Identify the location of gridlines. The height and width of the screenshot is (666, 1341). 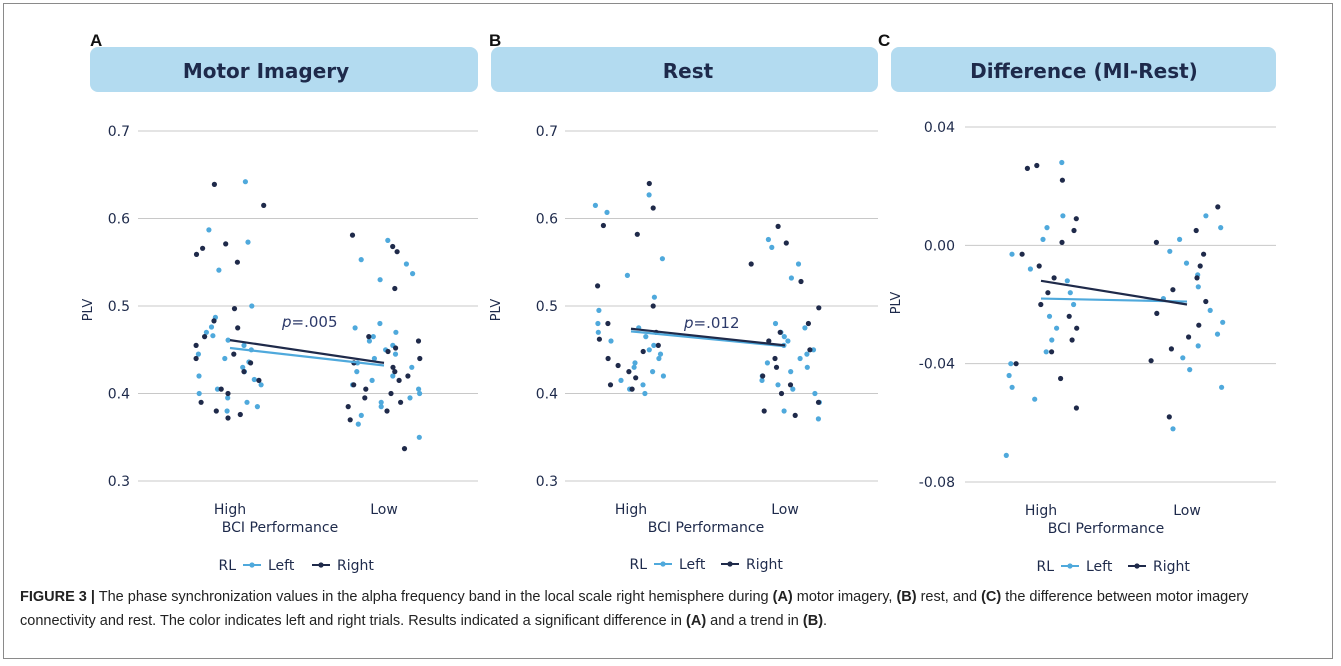
(1120, 304).